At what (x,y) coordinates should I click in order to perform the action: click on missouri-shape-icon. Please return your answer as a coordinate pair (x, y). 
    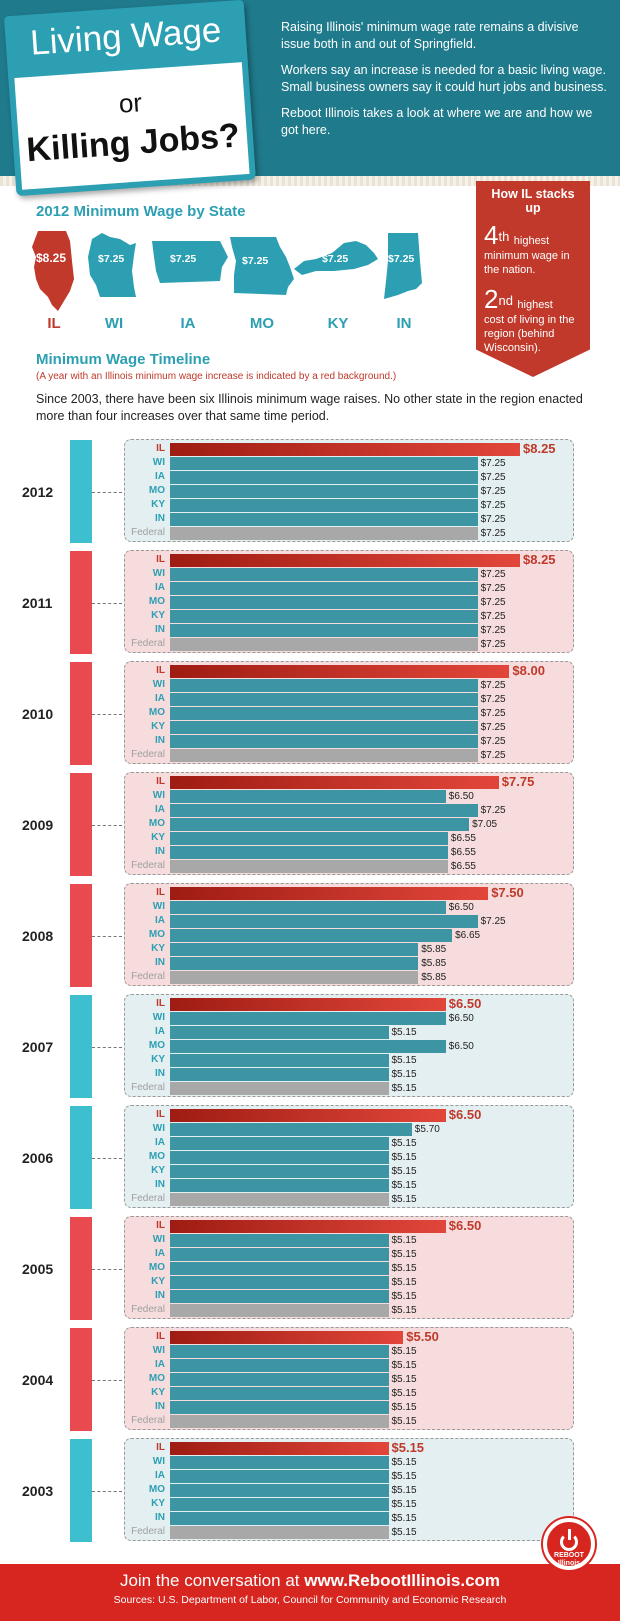
    Looking at the image, I should click on (262, 266).